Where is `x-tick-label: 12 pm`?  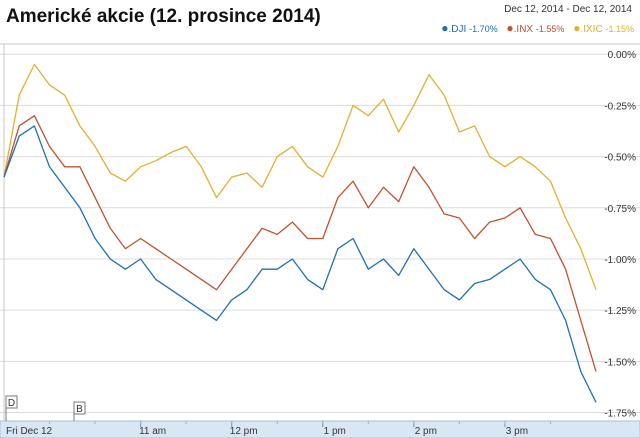
x-tick-label: 12 pm is located at coordinates (244, 431).